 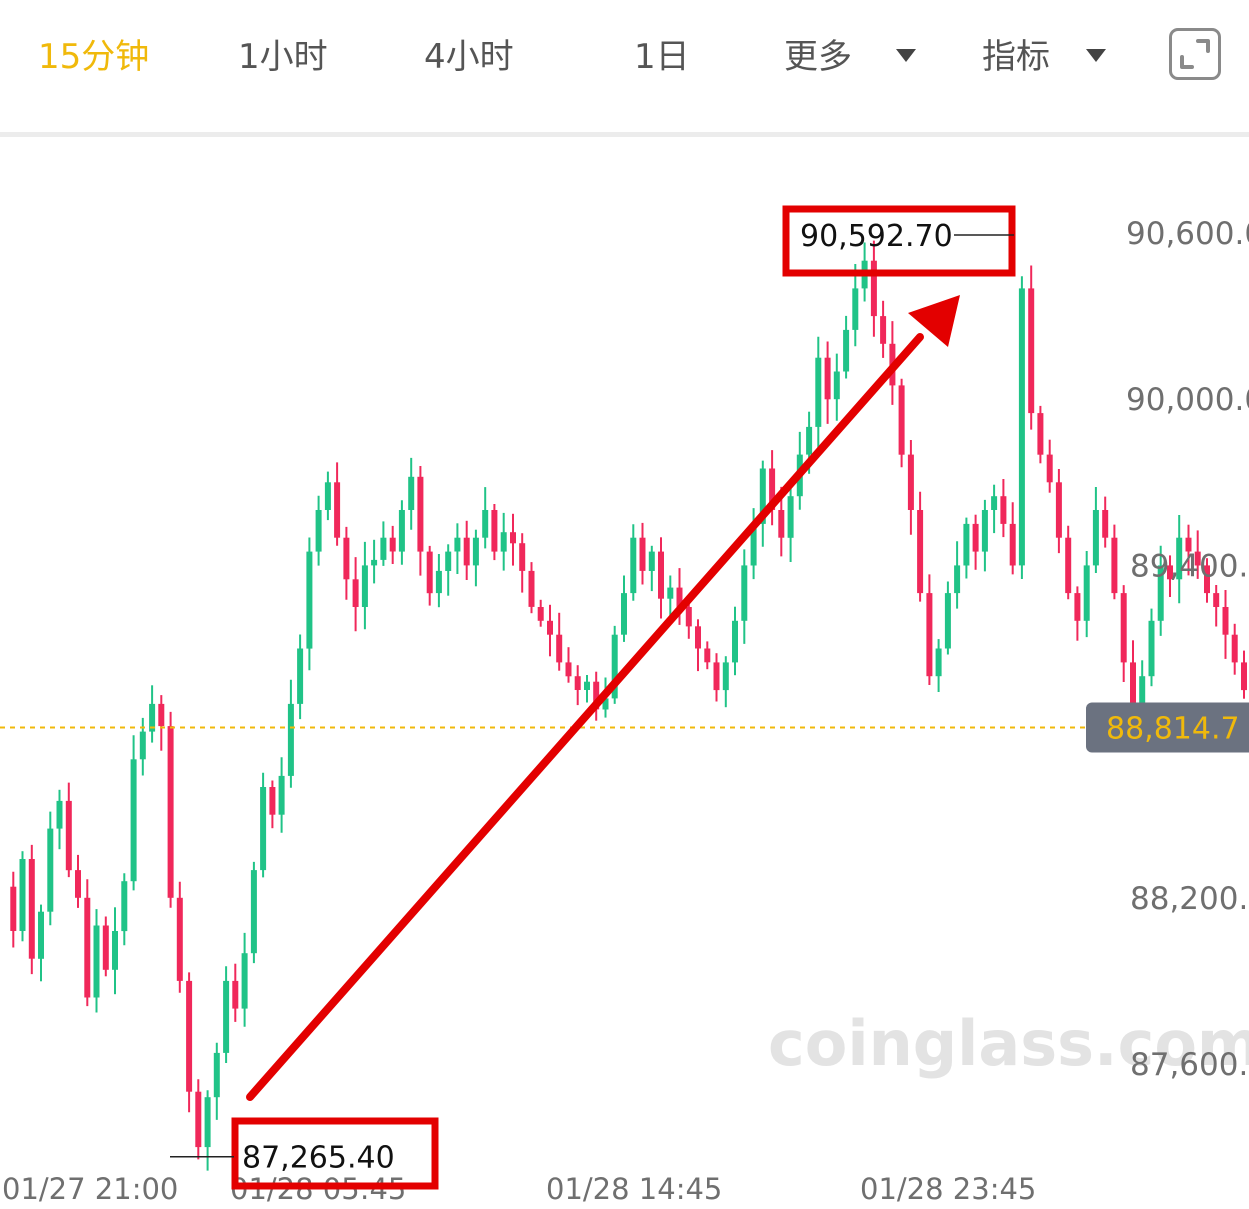 I want to click on y-tick-label: 89,400.0, so click(x=1189, y=566).